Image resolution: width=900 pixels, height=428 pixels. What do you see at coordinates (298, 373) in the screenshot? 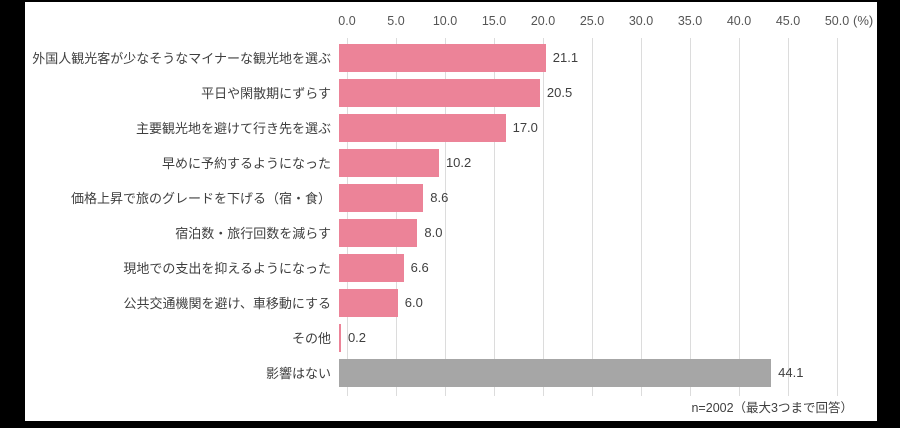
I see `category-label: 影響はない` at bounding box center [298, 373].